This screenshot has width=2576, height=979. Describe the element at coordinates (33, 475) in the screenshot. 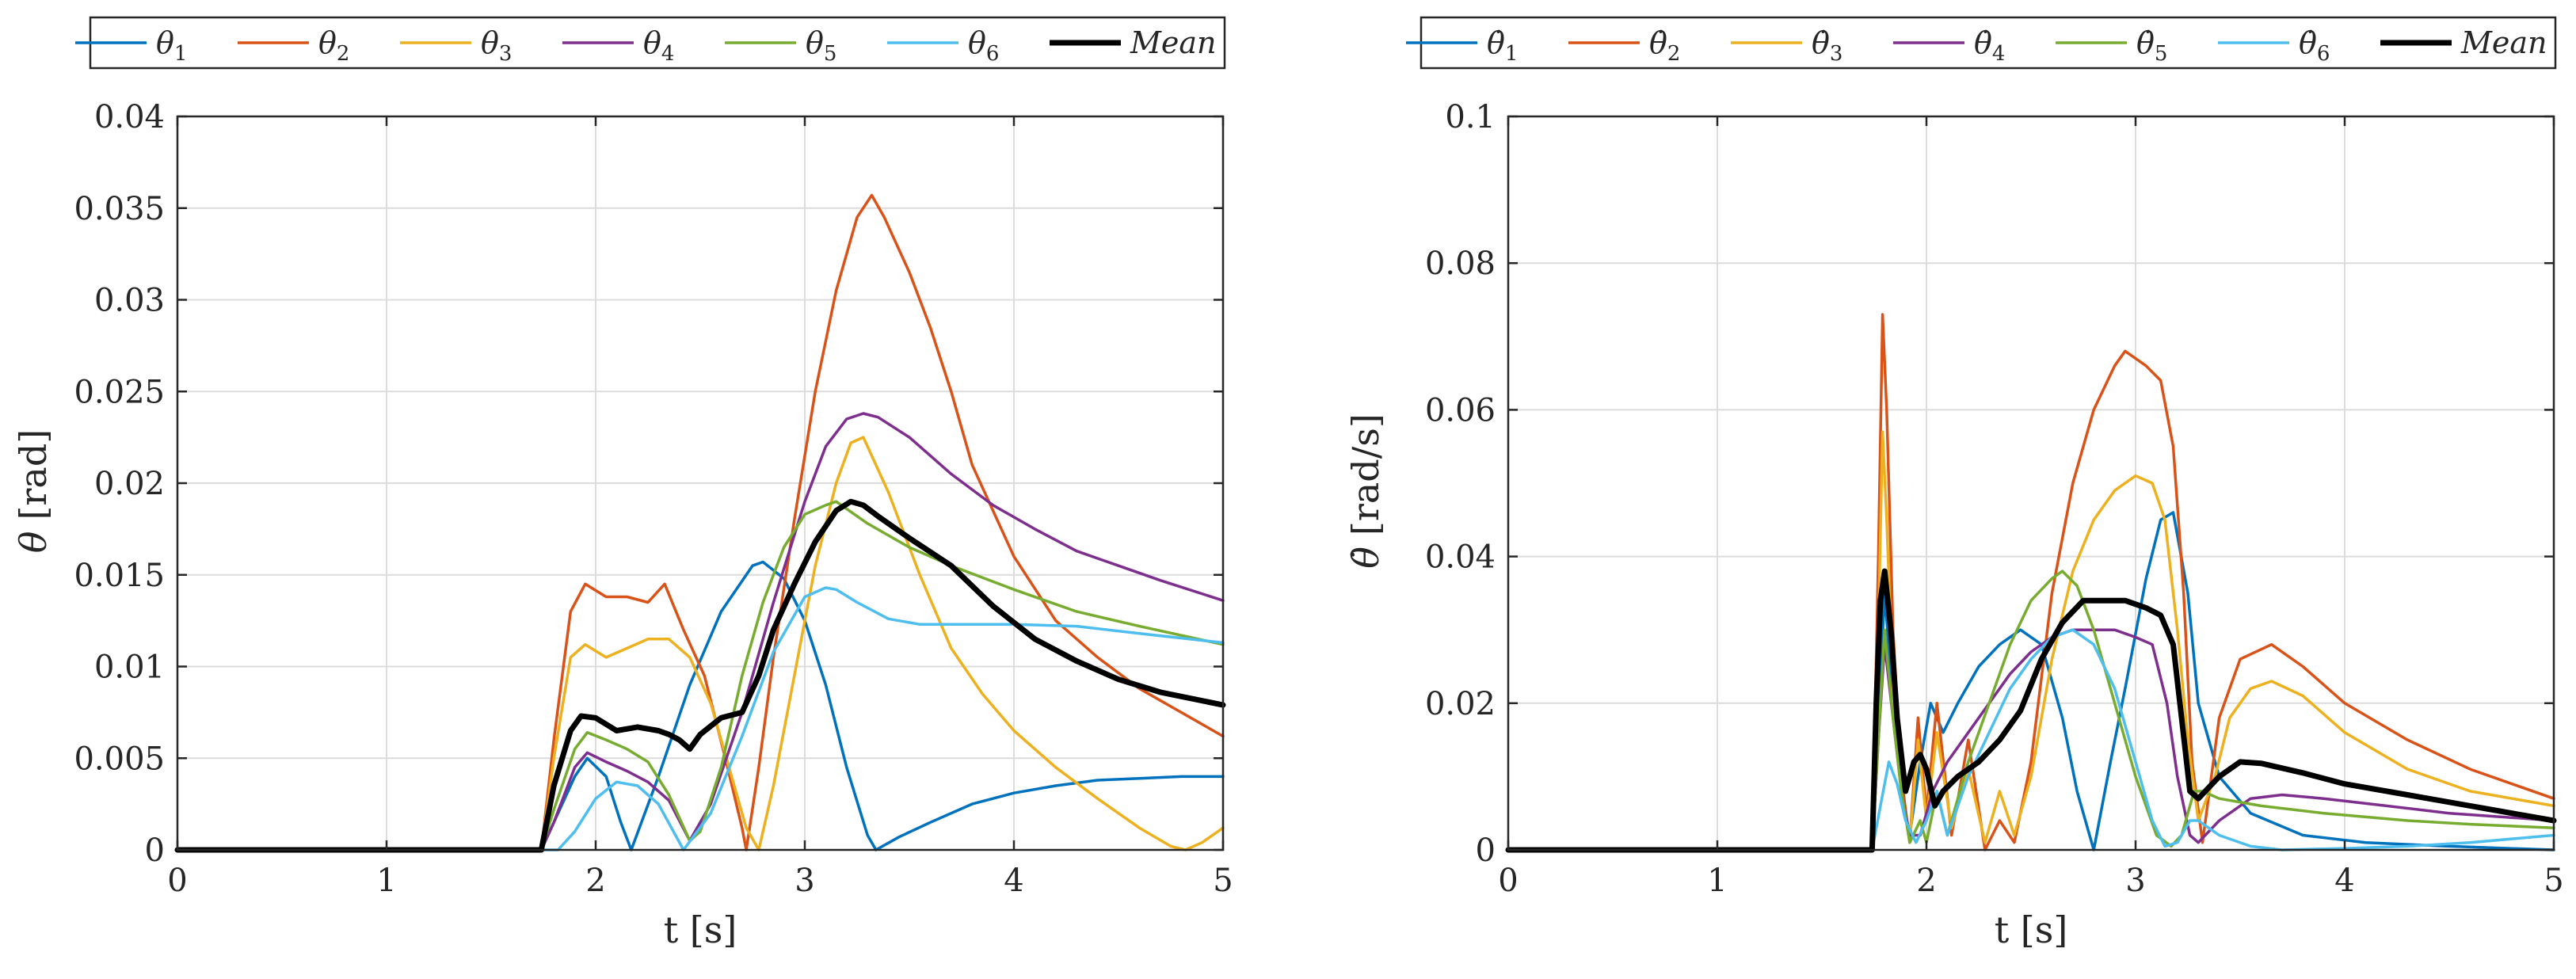

I see `y-axis-label-unit: [rad]` at that location.